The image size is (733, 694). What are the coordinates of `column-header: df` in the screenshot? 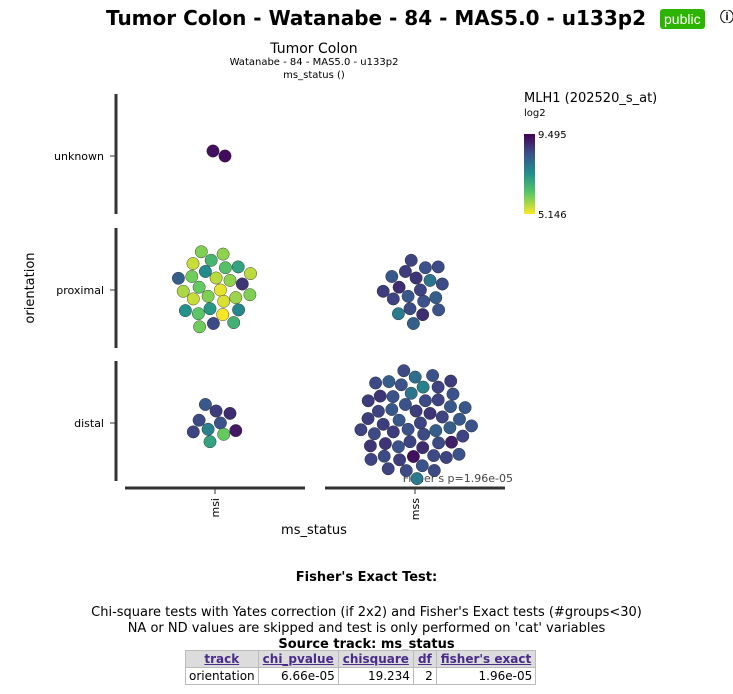 It's located at (424, 659).